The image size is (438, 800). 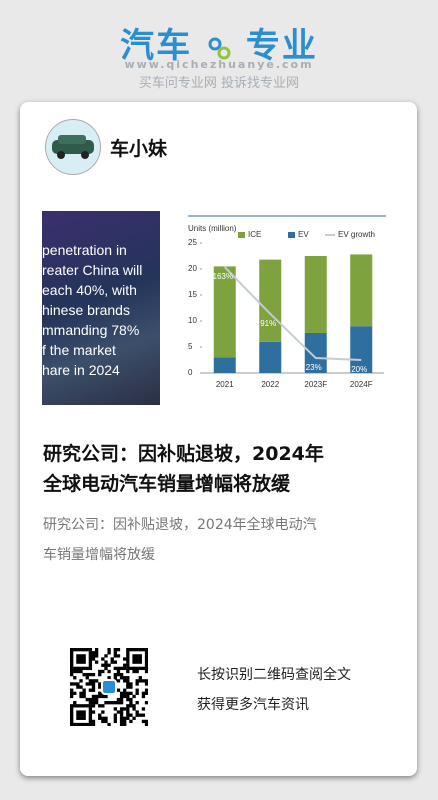 What do you see at coordinates (109, 687) in the screenshot?
I see `qr-logo` at bounding box center [109, 687].